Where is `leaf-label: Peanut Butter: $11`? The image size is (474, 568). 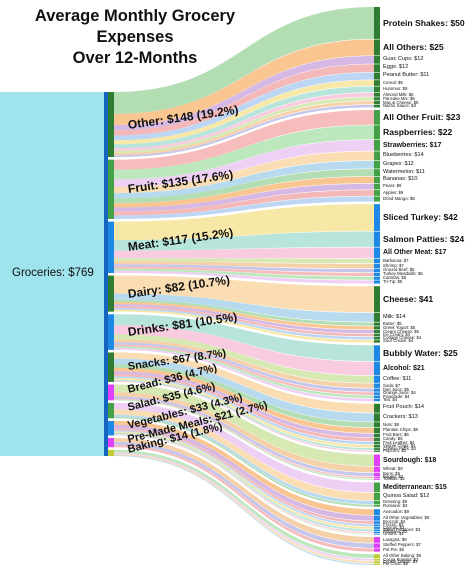 leaf-label: Peanut Butter: $11 is located at coordinates (406, 75).